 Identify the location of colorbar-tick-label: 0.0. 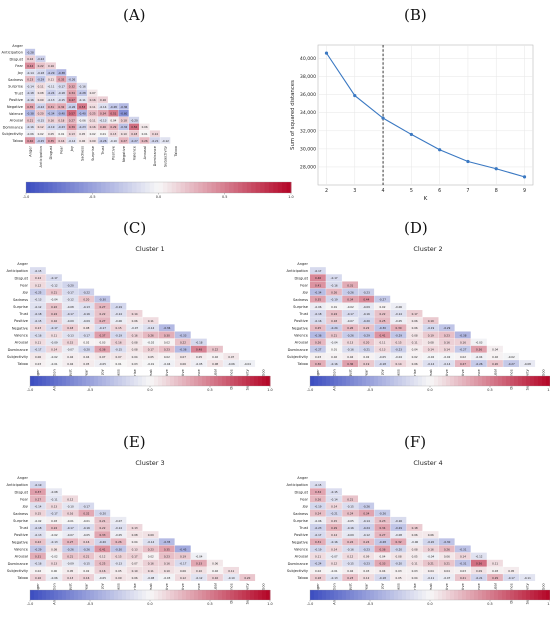
(149, 390).